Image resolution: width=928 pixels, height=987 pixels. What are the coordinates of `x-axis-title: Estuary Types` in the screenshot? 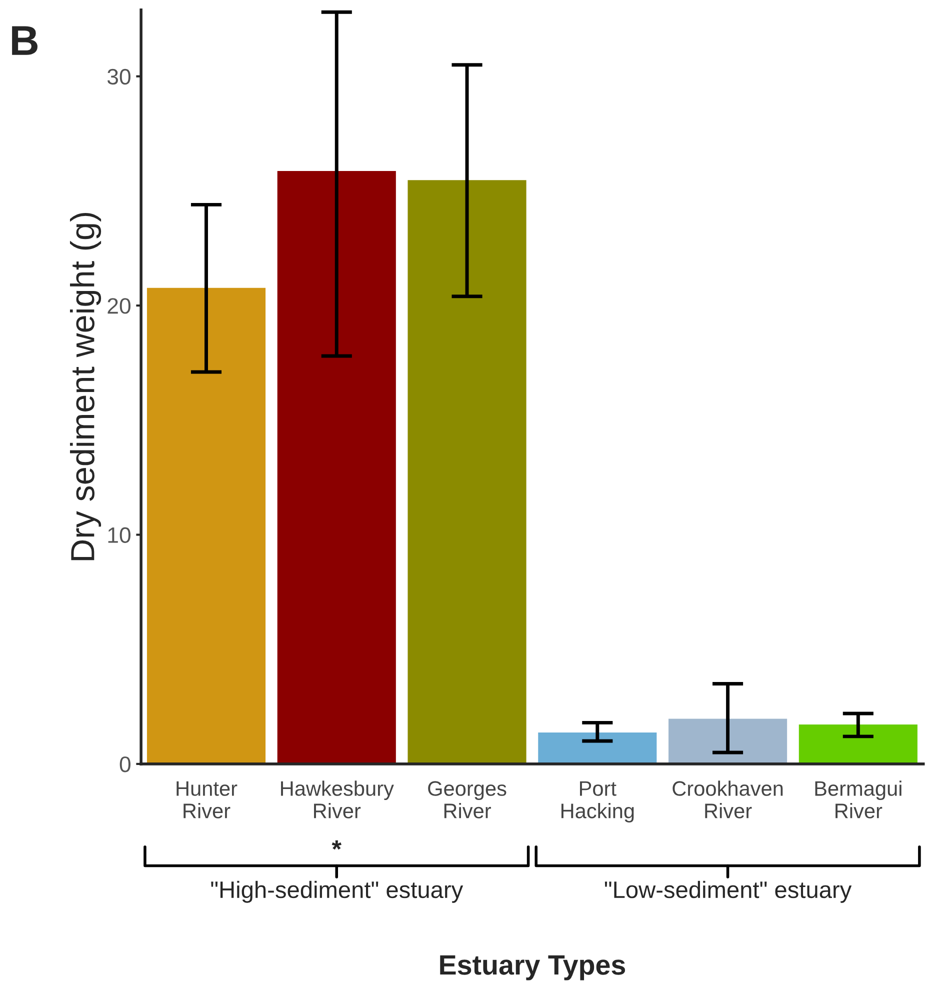 It's located at (532, 967).